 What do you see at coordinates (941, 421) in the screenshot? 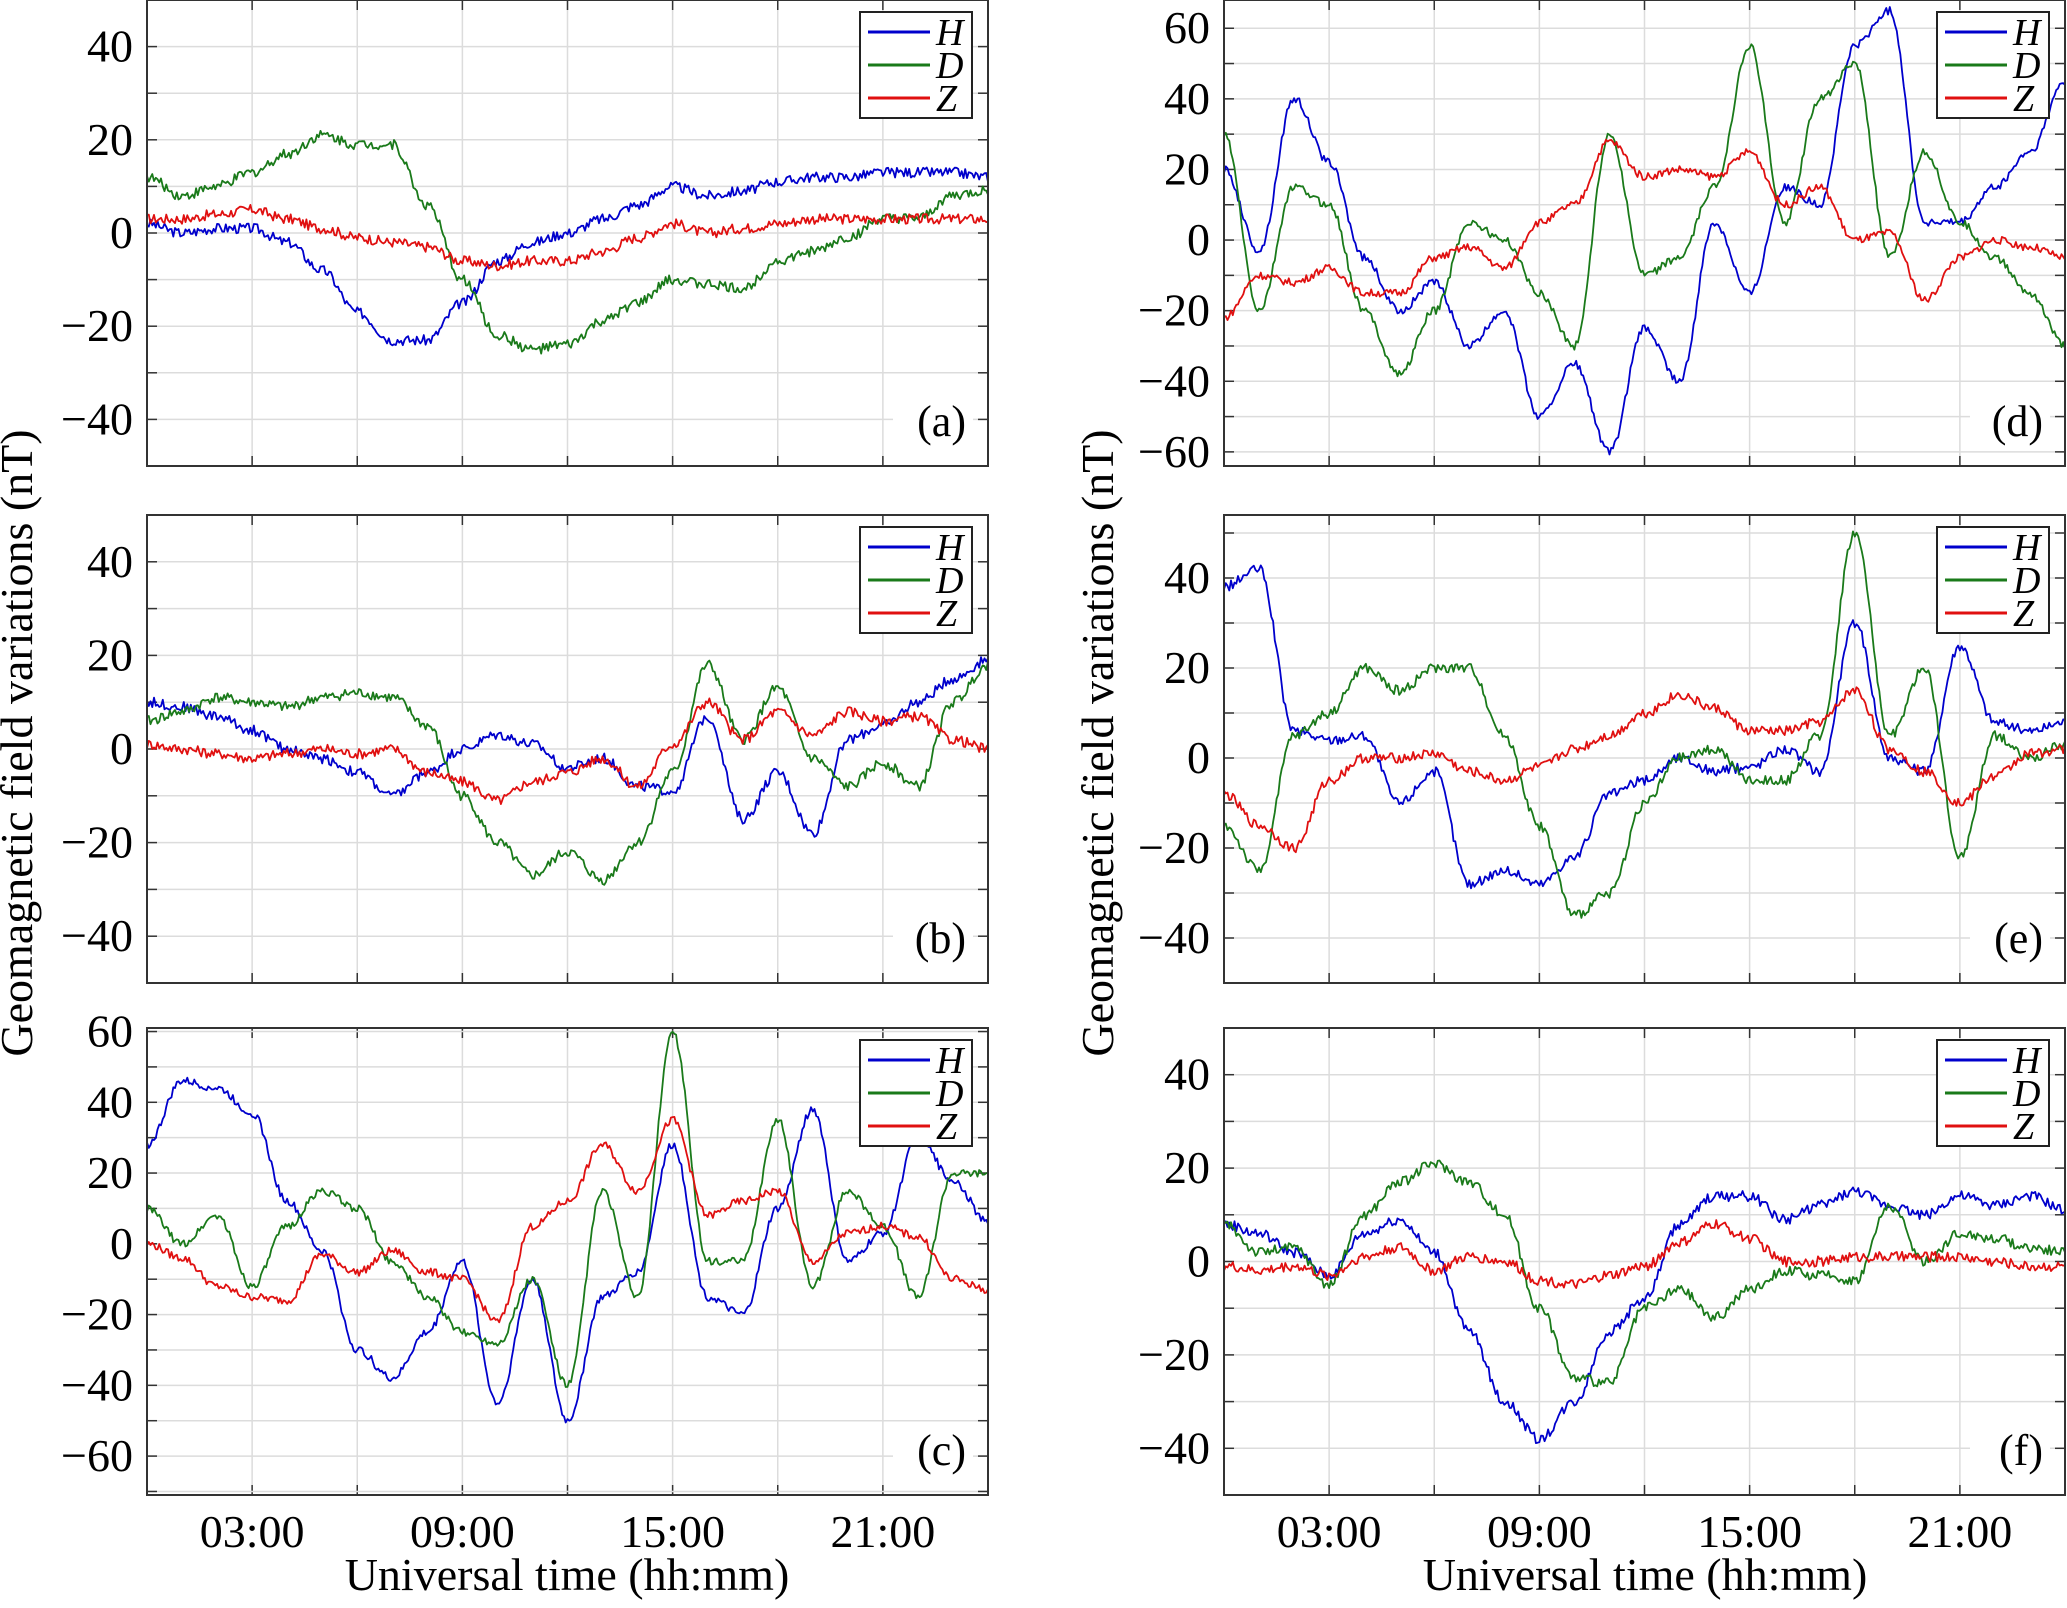
I see `panel-tag: (a)` at bounding box center [941, 421].